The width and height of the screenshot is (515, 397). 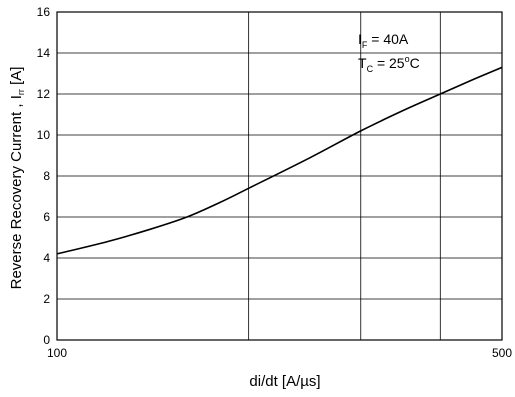 What do you see at coordinates (44, 12) in the screenshot?
I see `y-tick-label: 16` at bounding box center [44, 12].